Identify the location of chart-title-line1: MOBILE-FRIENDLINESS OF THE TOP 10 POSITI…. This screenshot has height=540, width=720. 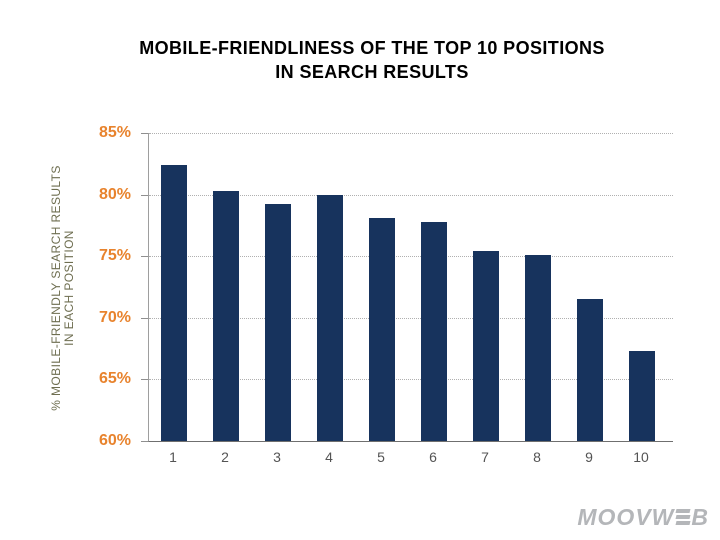
(372, 48).